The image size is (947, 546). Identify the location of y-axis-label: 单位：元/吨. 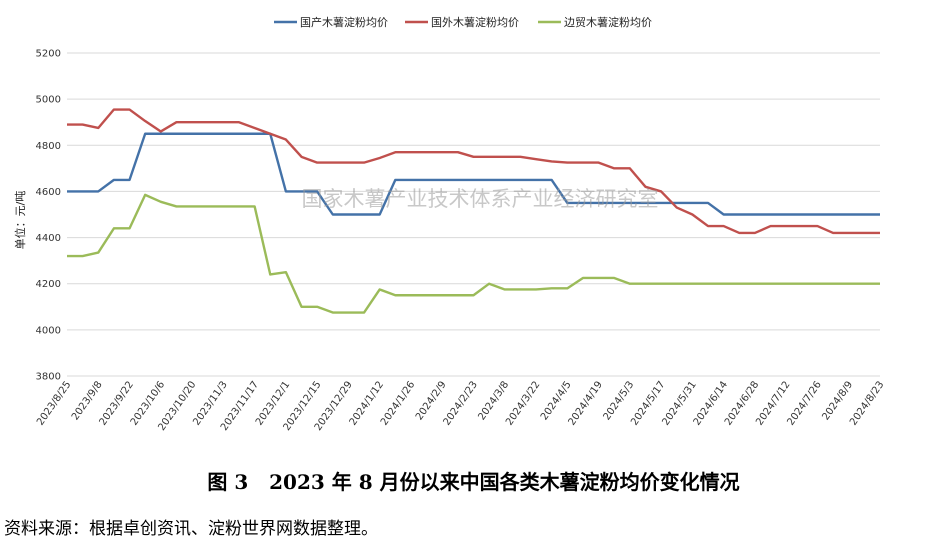
(20, 220).